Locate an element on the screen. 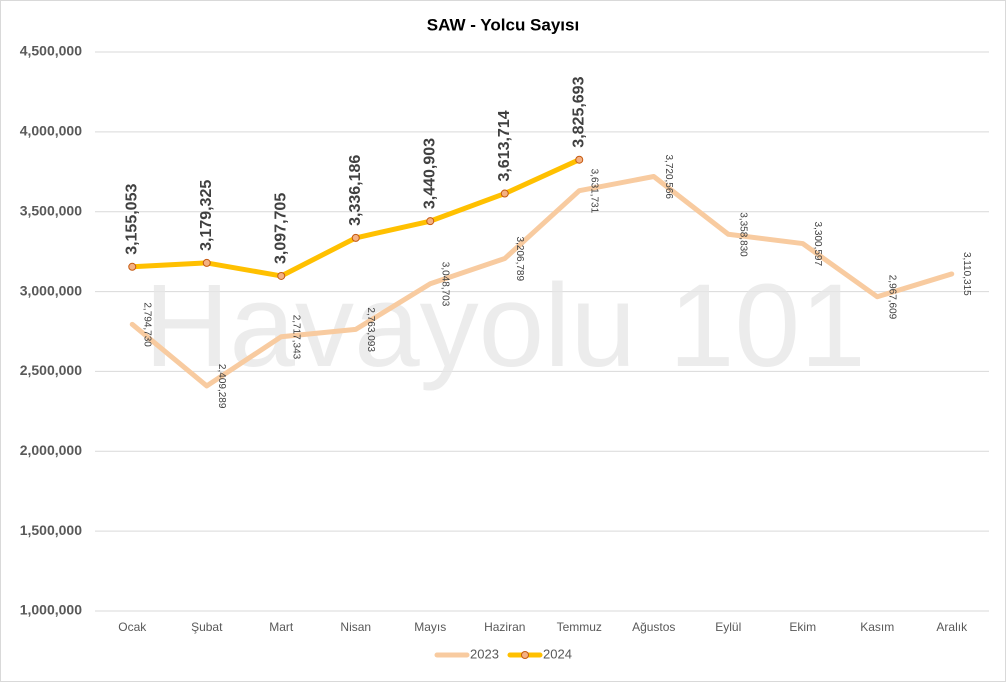  watermark: Havayolu 101 is located at coordinates (505, 326).